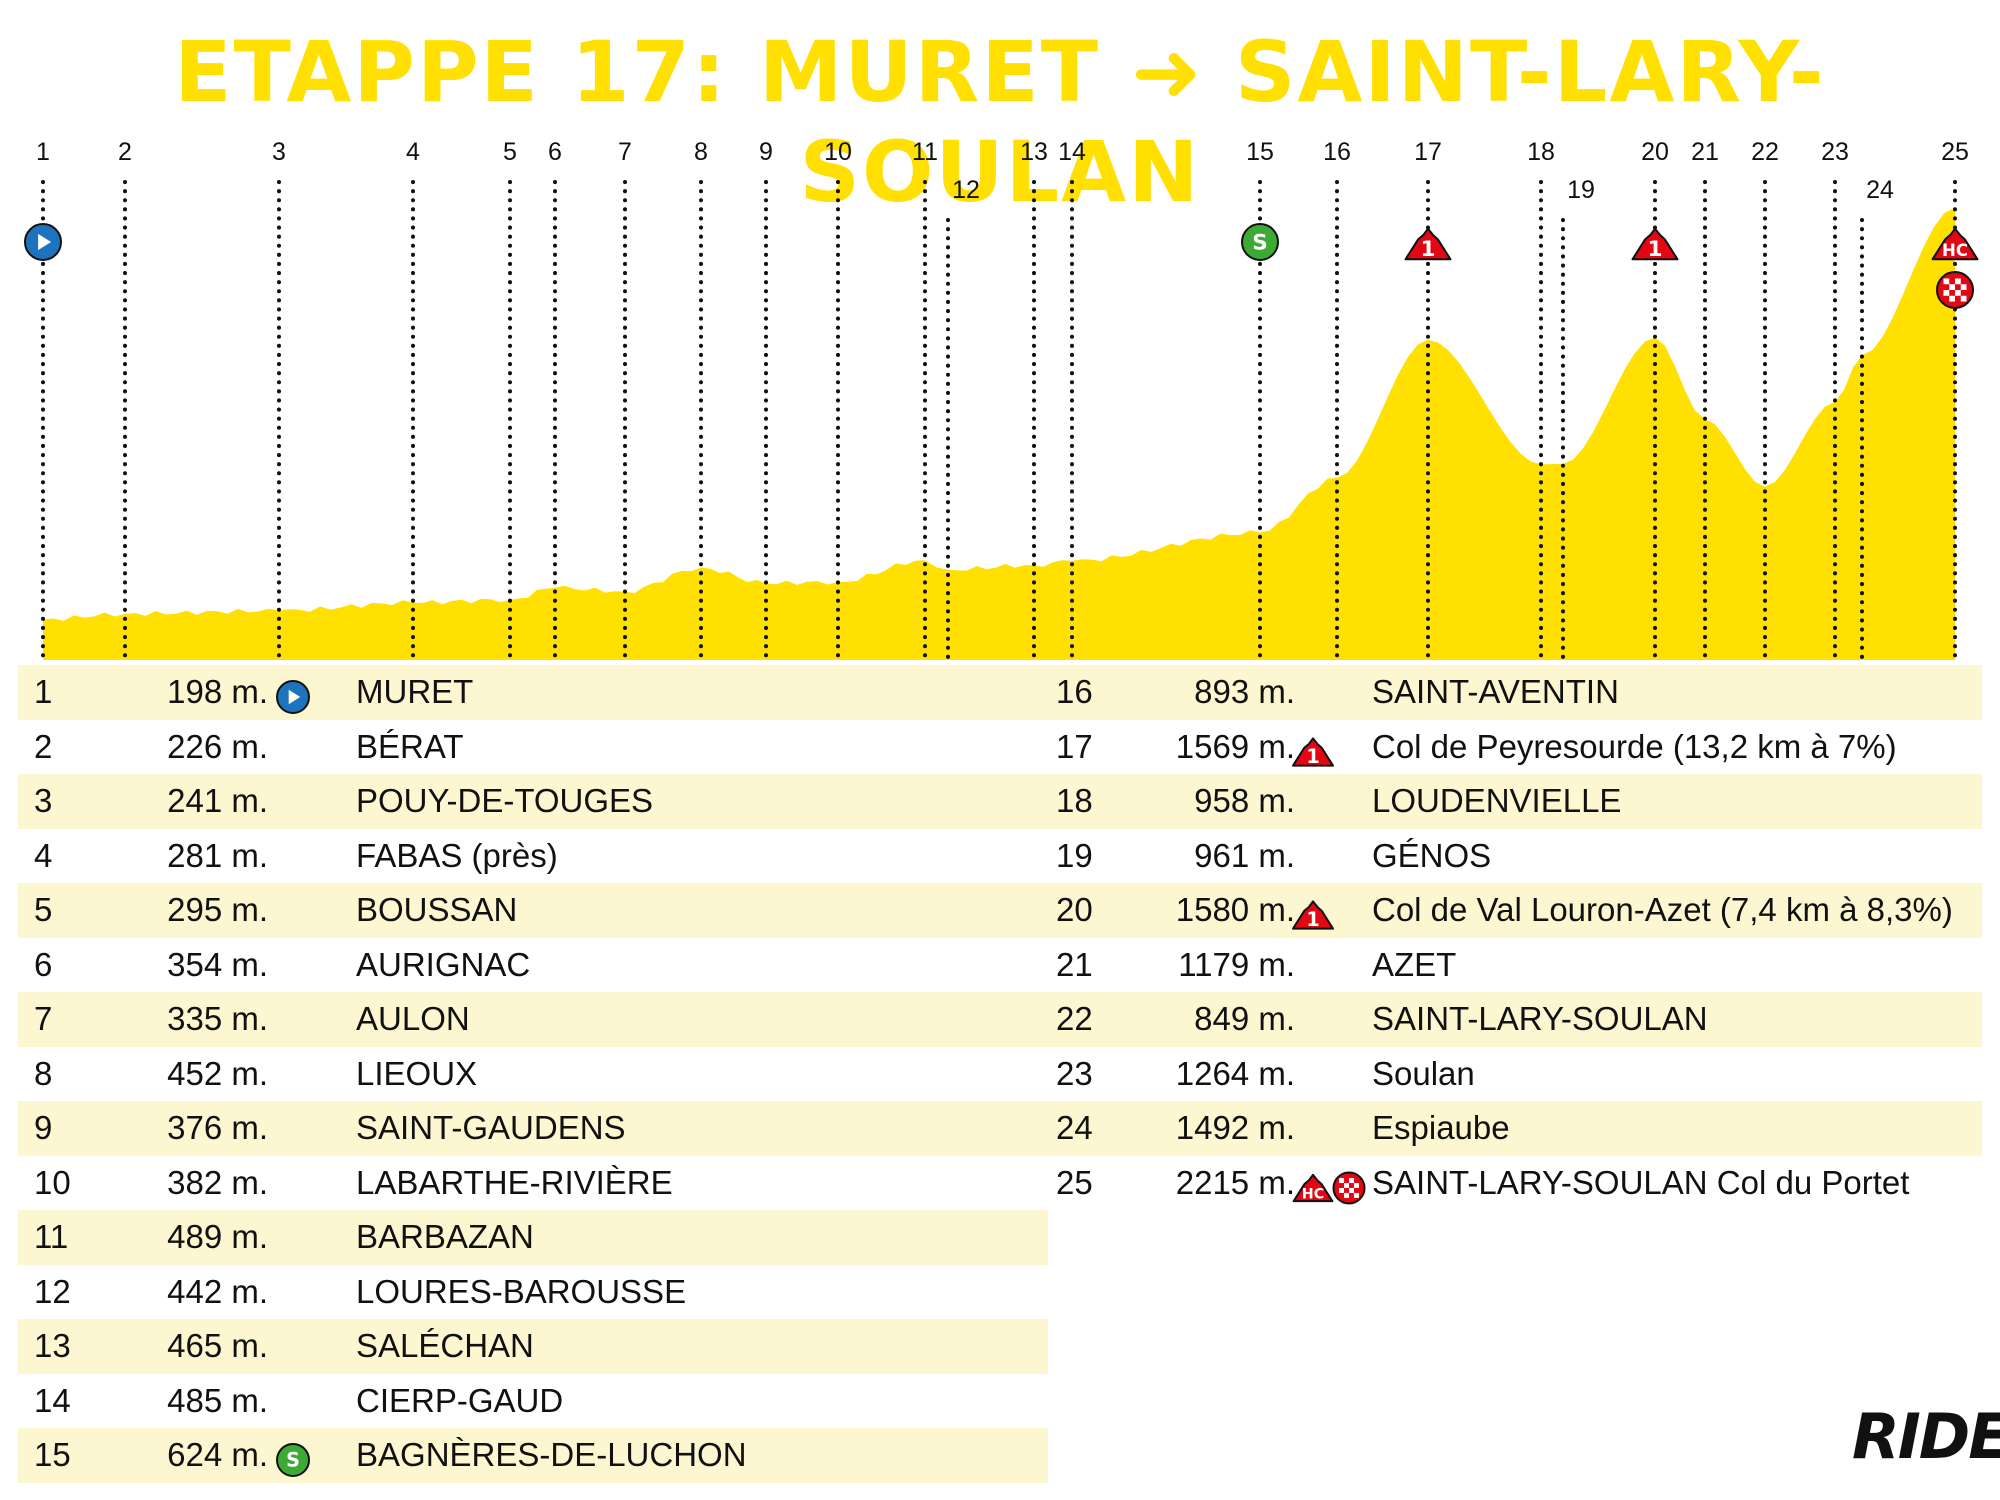  What do you see at coordinates (1074, 855) in the screenshot?
I see `waypoint-number: 19` at bounding box center [1074, 855].